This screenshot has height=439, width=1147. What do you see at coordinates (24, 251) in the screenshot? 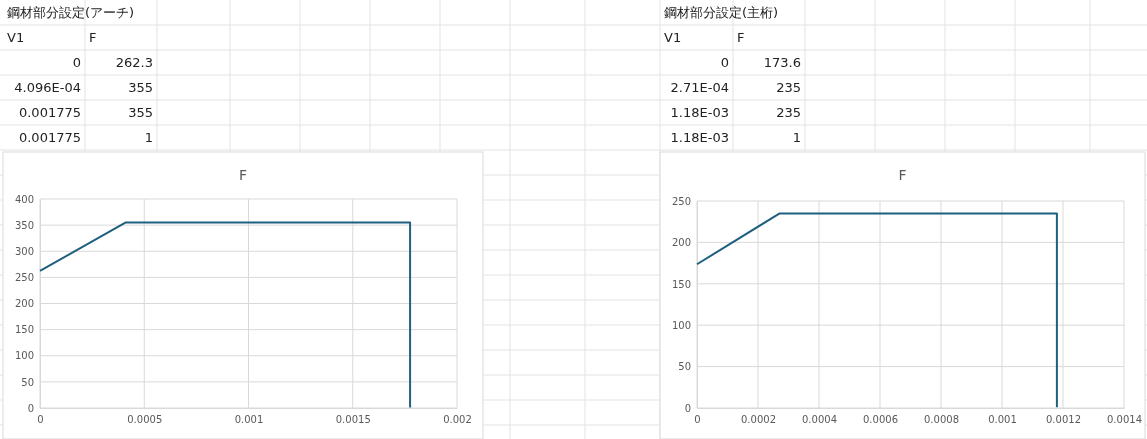
I see `y-tick-label: 300` at bounding box center [24, 251].